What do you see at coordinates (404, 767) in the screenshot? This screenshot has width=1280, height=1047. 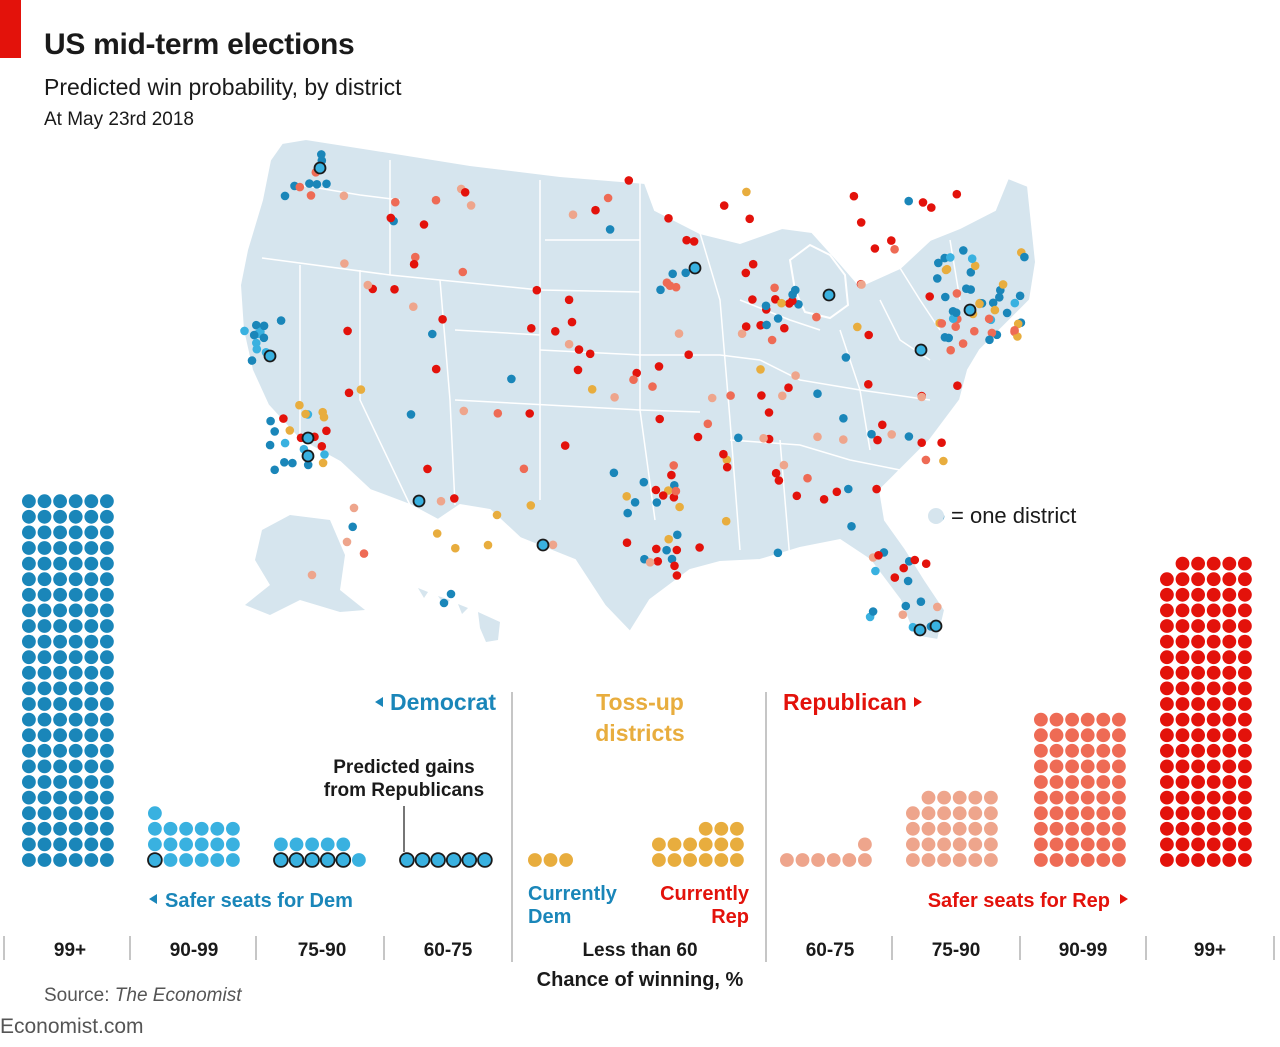 I see `gains-annotation-line1: Predicted gains` at bounding box center [404, 767].